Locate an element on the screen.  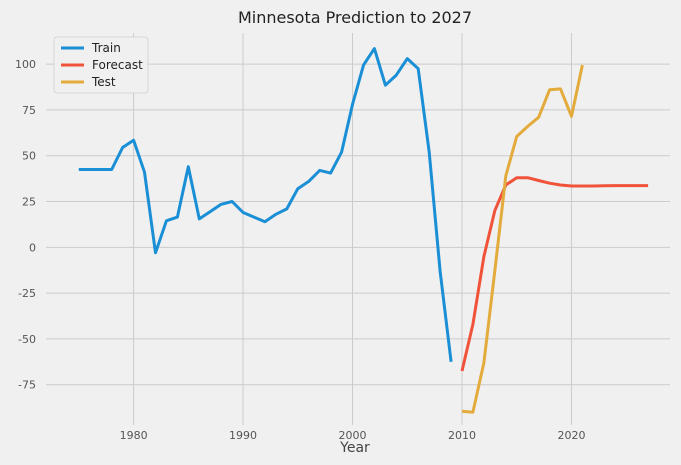
legend-box is located at coordinates (101, 65).